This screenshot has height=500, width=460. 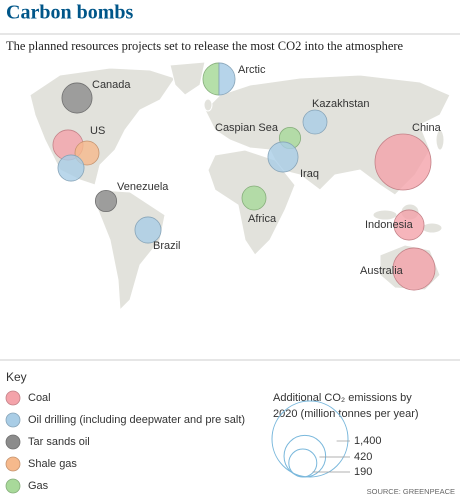 What do you see at coordinates (389, 225) in the screenshot?
I see `place-label: Indonesia` at bounding box center [389, 225].